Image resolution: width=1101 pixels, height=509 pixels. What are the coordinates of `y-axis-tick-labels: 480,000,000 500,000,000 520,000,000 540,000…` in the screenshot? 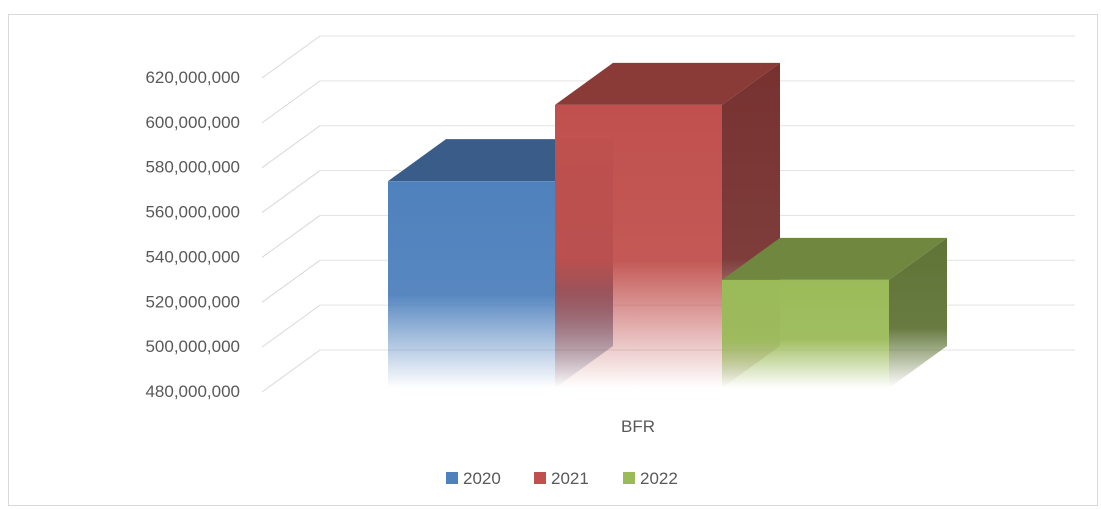 It's located at (192, 234).